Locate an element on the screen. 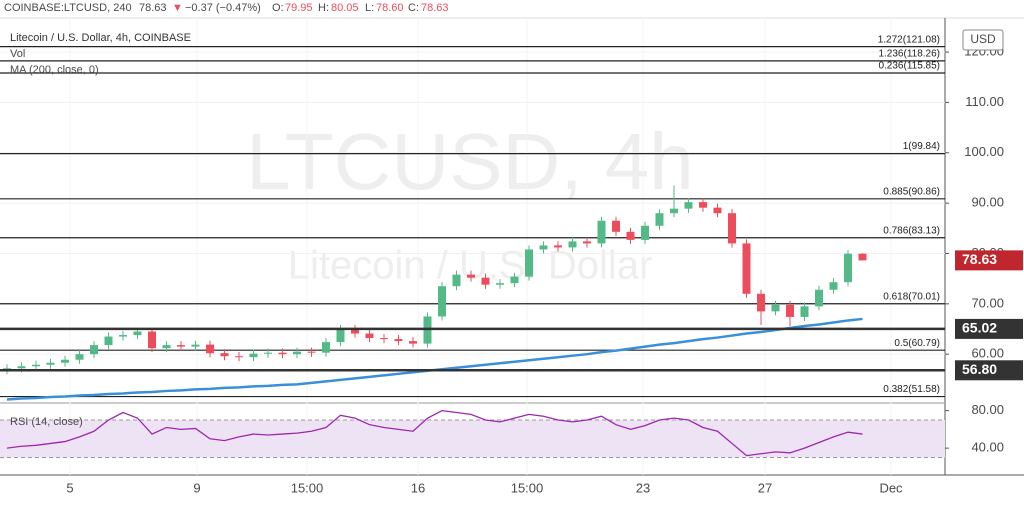  fib-label: 0.236(115.85) is located at coordinates (909, 66).